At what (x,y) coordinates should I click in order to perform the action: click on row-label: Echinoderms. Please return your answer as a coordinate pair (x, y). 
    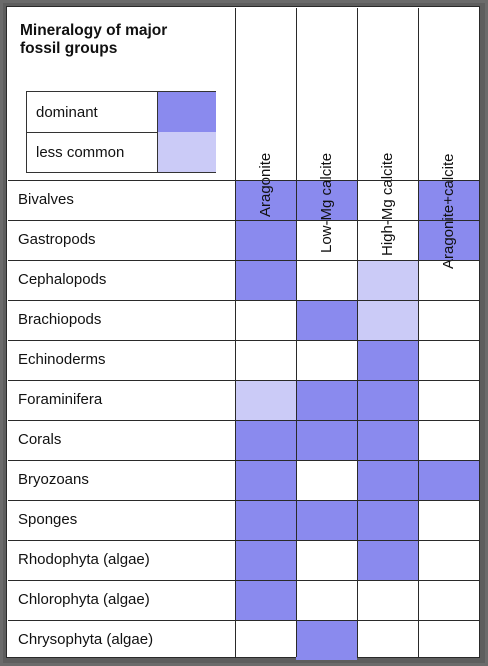
    Looking at the image, I should click on (62, 359).